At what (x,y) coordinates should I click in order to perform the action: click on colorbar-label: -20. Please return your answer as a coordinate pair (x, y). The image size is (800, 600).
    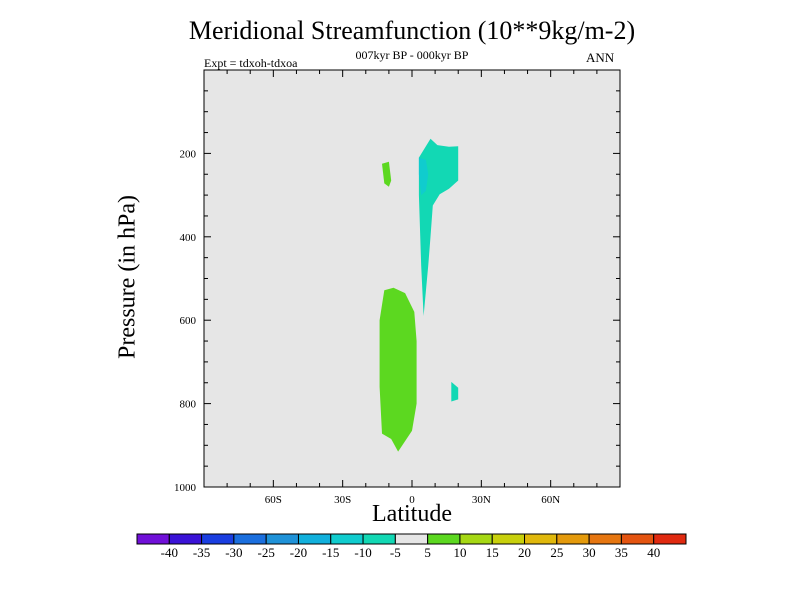
    Looking at the image, I should click on (298, 552).